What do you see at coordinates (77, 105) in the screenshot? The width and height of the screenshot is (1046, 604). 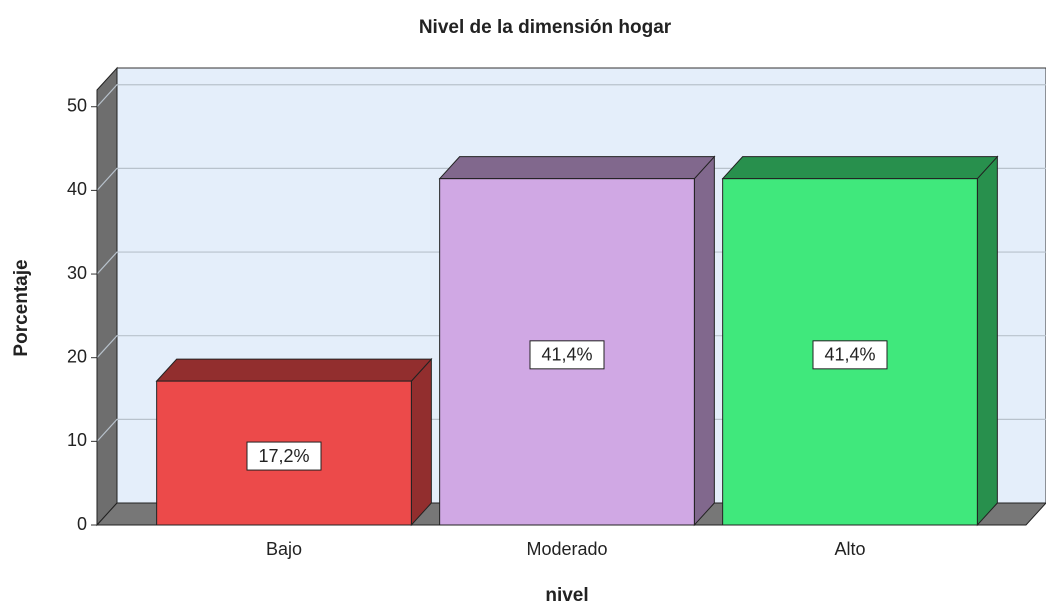 I see `y-tick-label: 50` at bounding box center [77, 105].